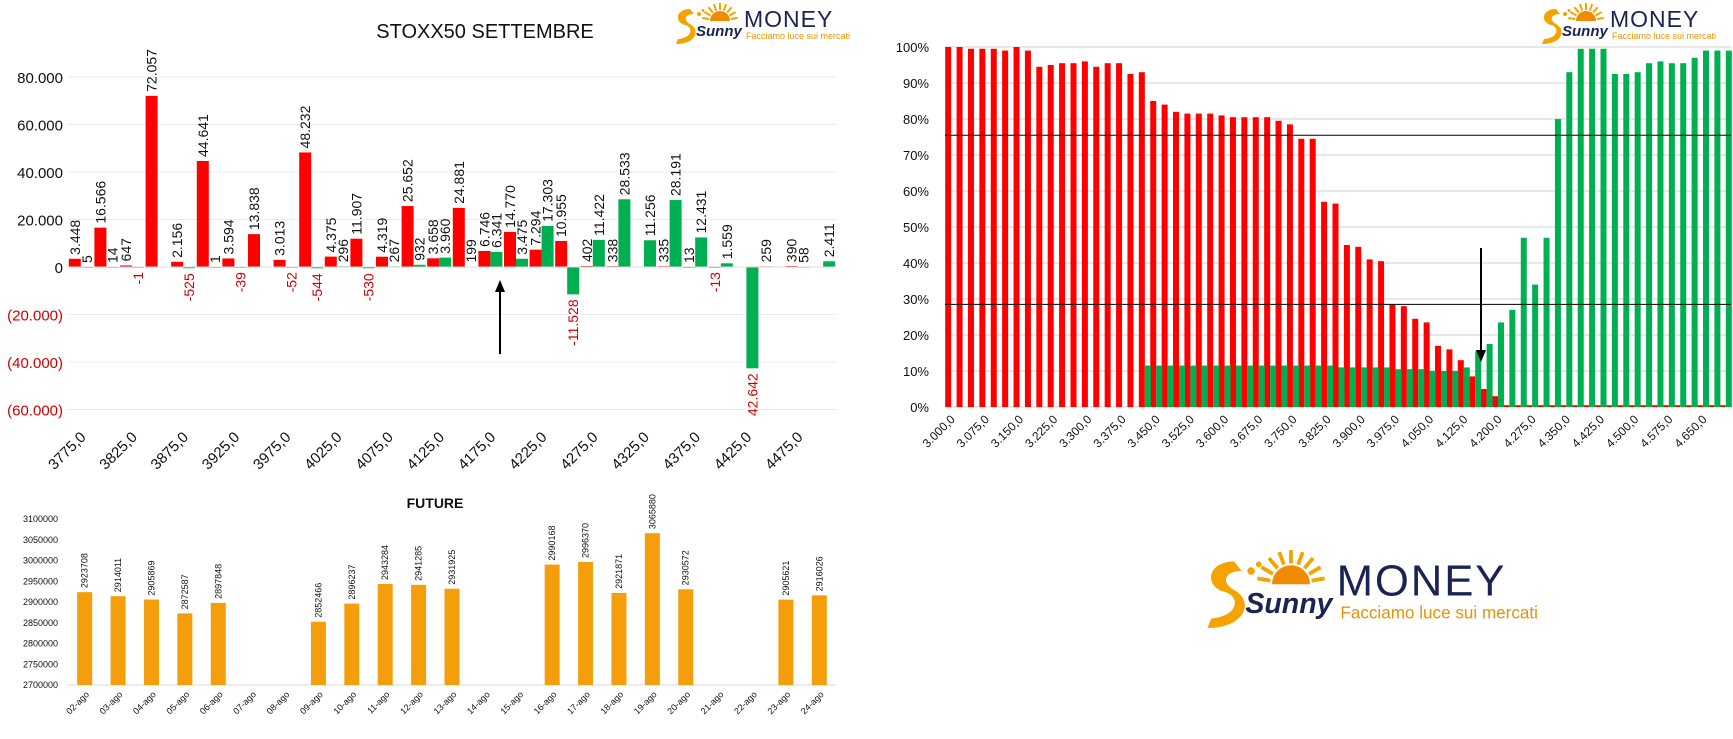 Image resolution: width=1733 pixels, height=739 pixels. What do you see at coordinates (378, 702) in the screenshot?
I see `x-tick-label: 11-ago` at bounding box center [378, 702].